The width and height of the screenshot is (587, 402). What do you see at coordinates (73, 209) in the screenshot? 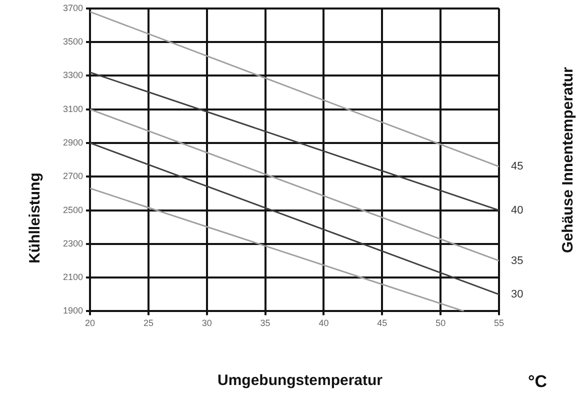
I see `y-tick-label: 2500` at bounding box center [73, 209].